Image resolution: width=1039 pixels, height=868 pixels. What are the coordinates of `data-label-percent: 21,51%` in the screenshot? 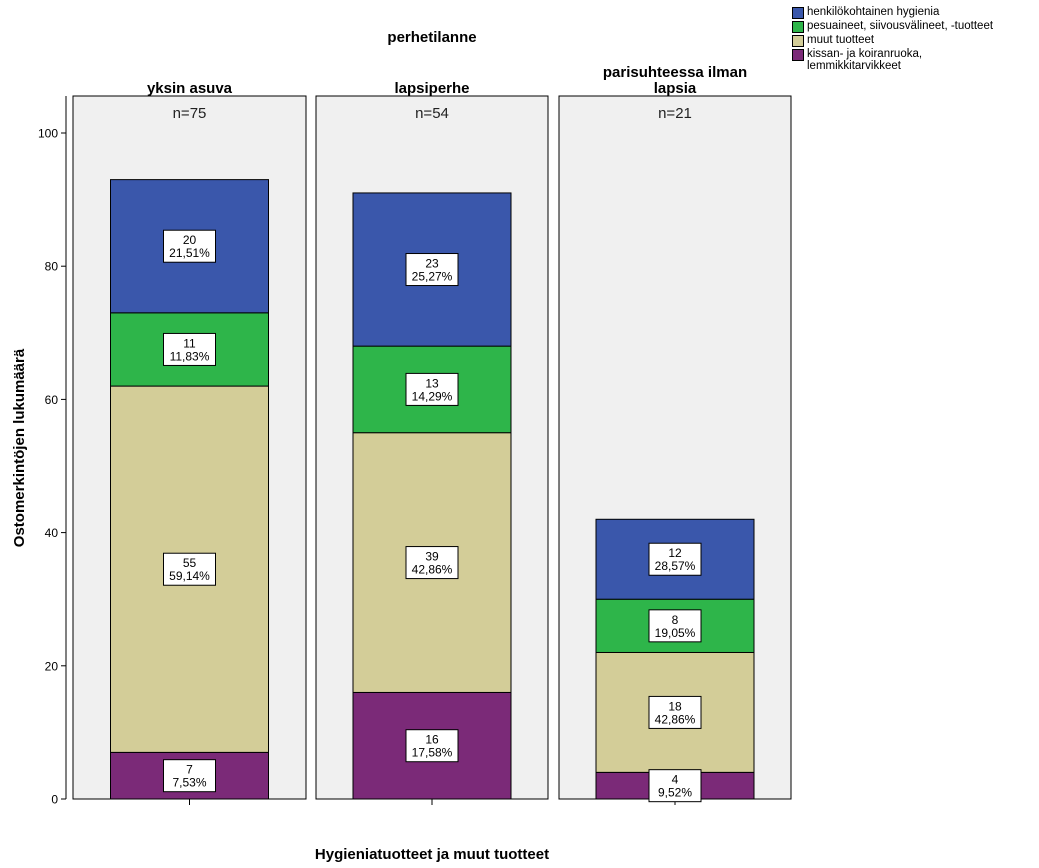 It's located at (189, 253).